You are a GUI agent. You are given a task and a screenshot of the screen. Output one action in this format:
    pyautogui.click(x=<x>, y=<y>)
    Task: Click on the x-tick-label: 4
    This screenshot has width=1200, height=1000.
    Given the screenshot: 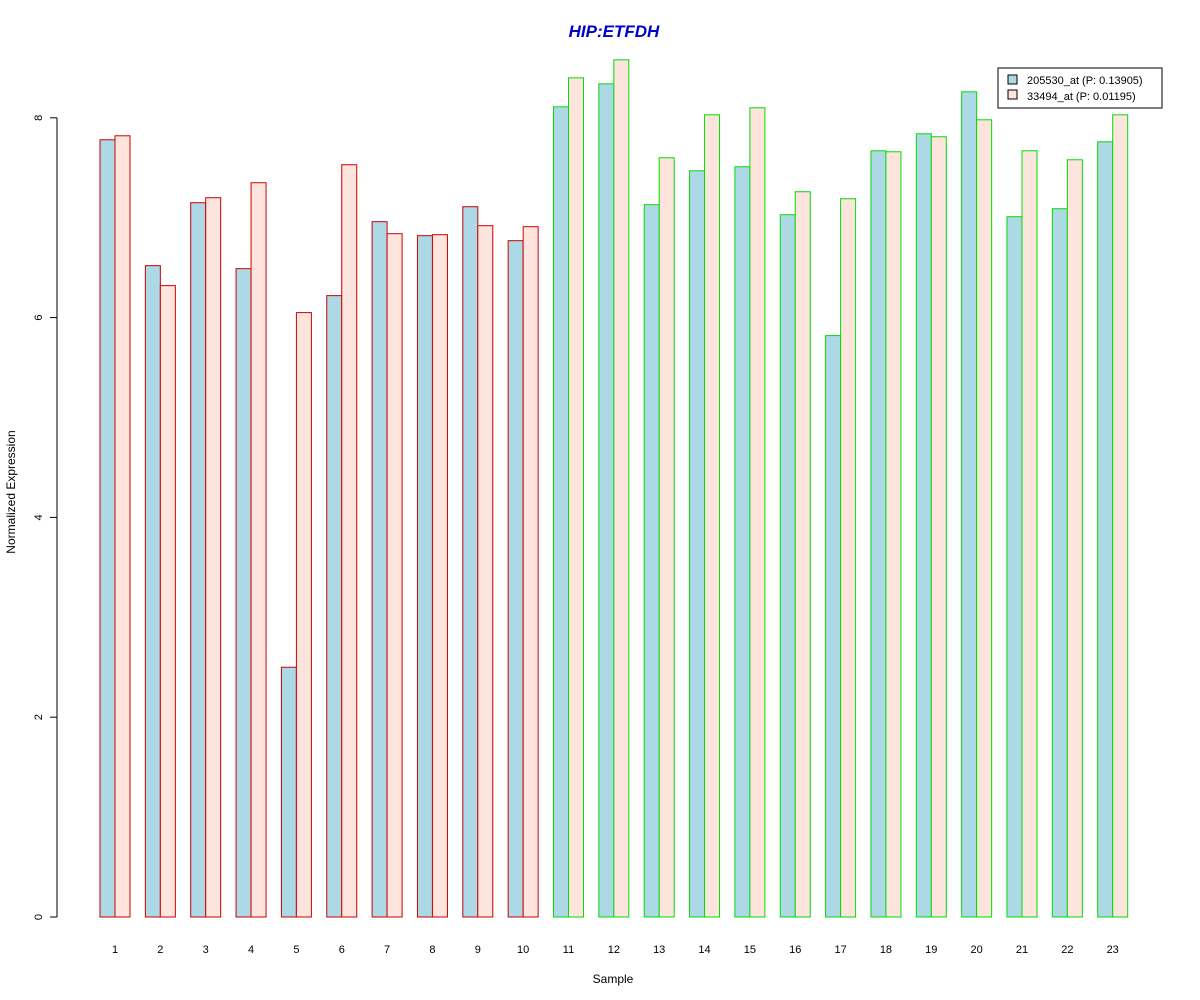 What is the action you would take?
    pyautogui.click(x=251, y=950)
    